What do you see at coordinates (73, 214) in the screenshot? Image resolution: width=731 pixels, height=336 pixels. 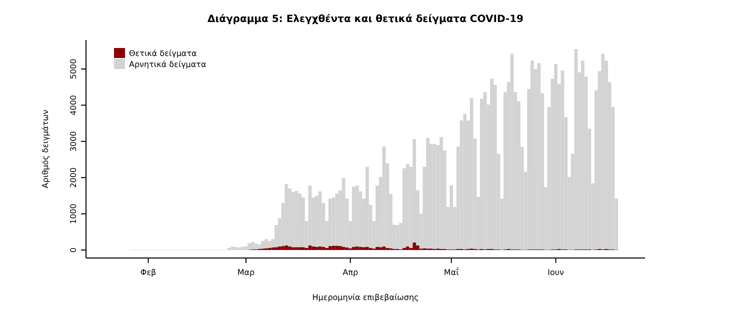 I see `y-tick-label: 1000` at bounding box center [73, 214].